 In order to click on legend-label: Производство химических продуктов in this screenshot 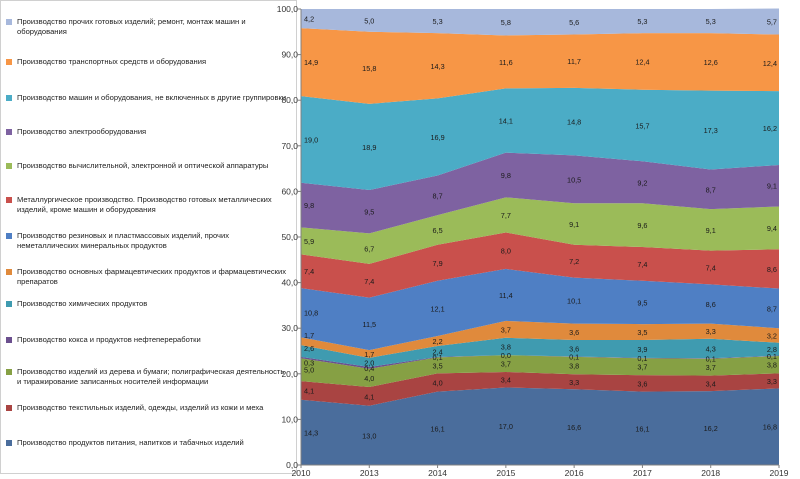, I will do `click(82, 303)`.